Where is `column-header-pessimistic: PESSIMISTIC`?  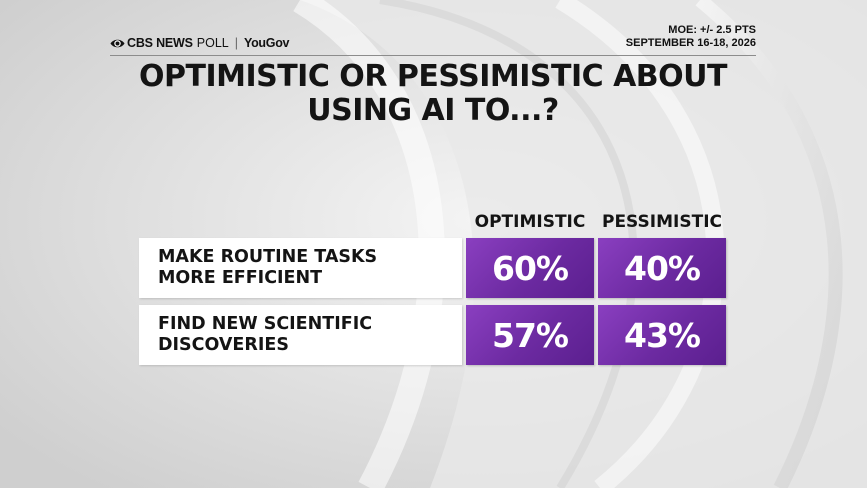
column-header-pessimistic: PESSIMISTIC is located at coordinates (661, 222).